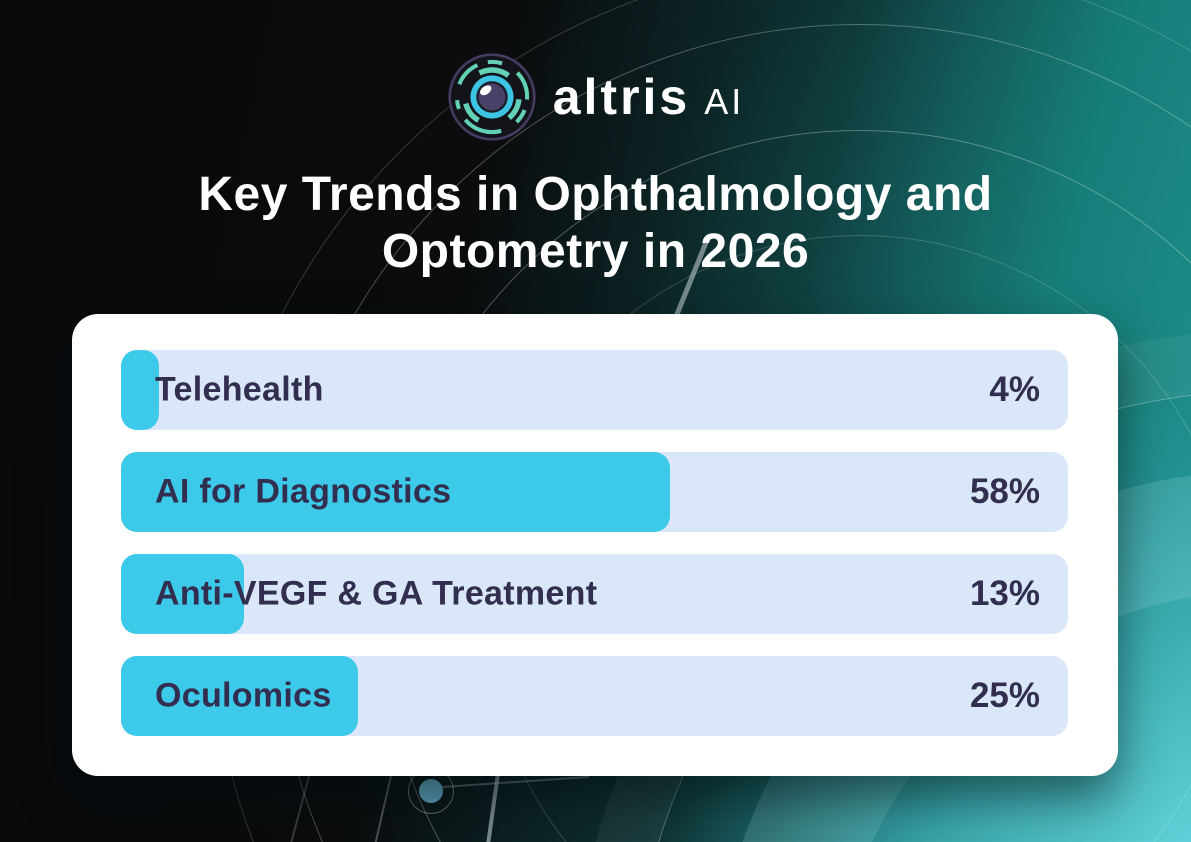 The height and width of the screenshot is (842, 1191). I want to click on brand-text: altris, so click(621, 97).